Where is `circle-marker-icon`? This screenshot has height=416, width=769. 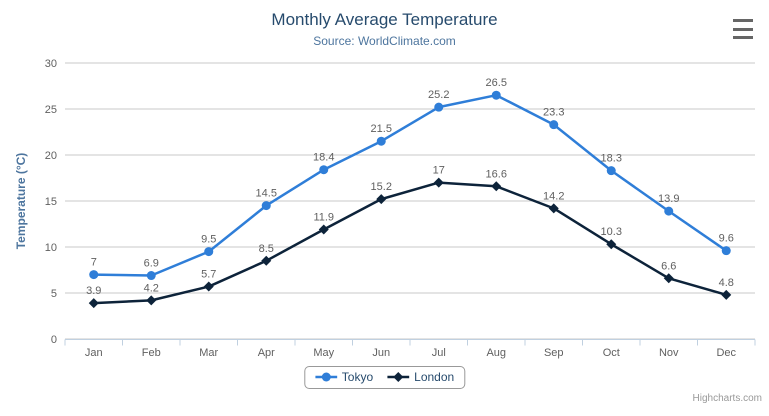
circle-marker-icon is located at coordinates (325, 377).